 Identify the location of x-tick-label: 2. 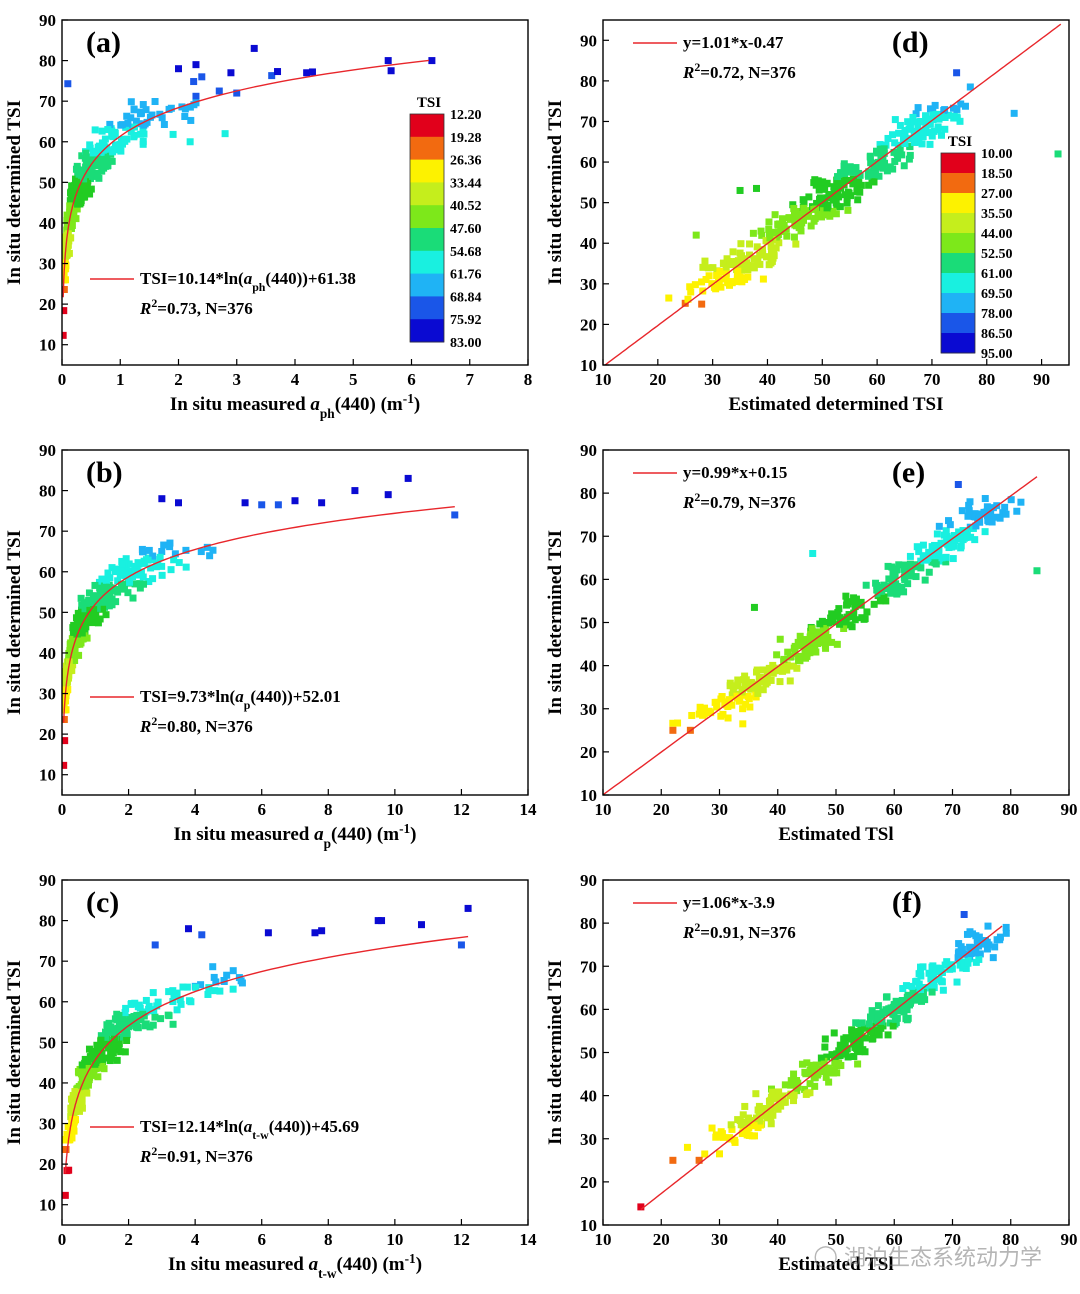
(128, 1239).